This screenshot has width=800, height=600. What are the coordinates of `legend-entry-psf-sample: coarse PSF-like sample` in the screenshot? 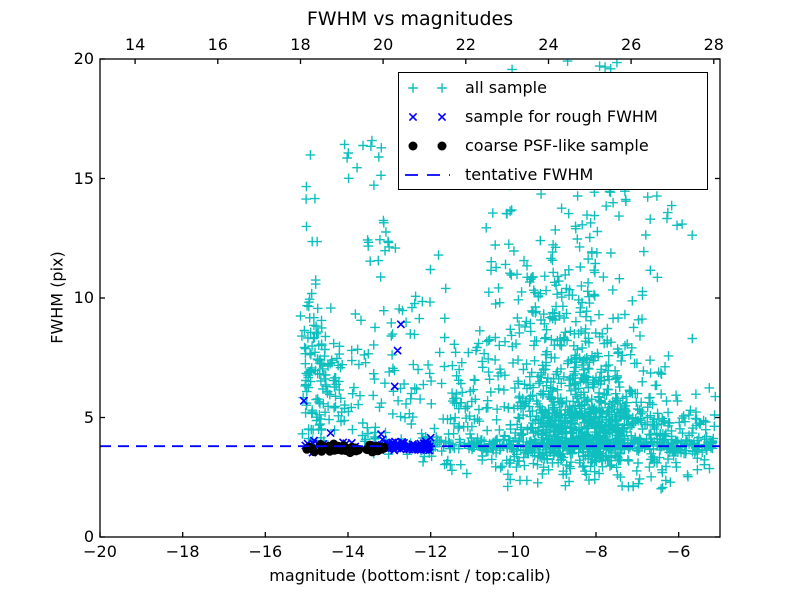 It's located at (553, 145).